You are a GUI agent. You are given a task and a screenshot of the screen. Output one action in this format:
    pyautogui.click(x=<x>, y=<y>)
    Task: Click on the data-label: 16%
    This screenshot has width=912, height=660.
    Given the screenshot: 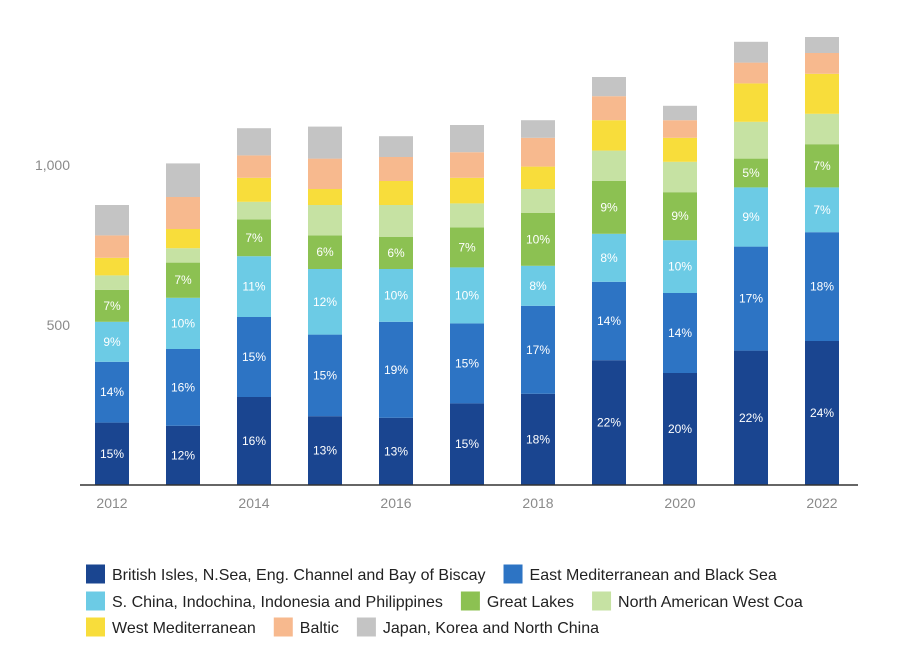 What is the action you would take?
    pyautogui.click(x=183, y=387)
    